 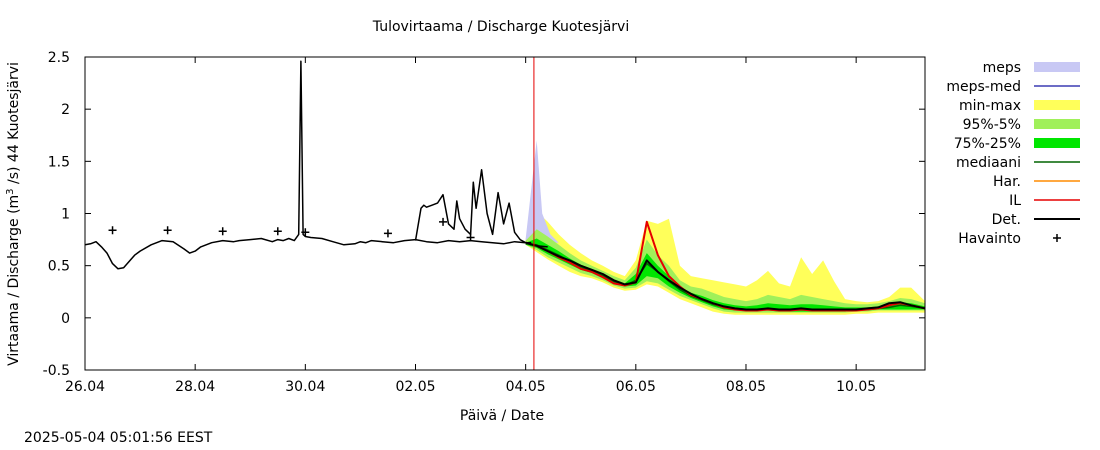 What do you see at coordinates (10, 191) in the screenshot?
I see `y-axis-label-sup: 3` at bounding box center [10, 191].